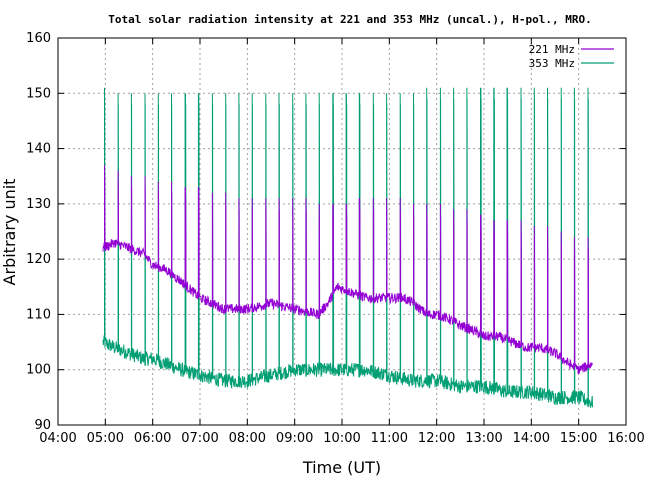  What do you see at coordinates (38, 314) in the screenshot?
I see `y-tick-label: 110` at bounding box center [38, 314].